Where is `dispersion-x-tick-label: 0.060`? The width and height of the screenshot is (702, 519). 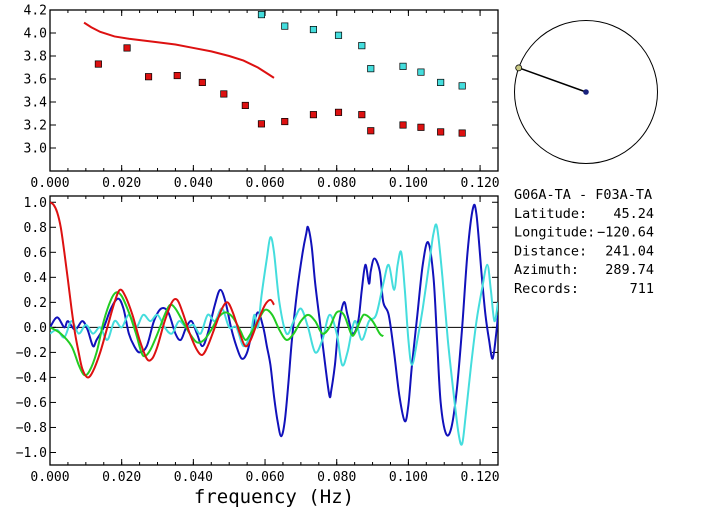
dispersion-x-tick-label: 0.060 is located at coordinates (264, 183).